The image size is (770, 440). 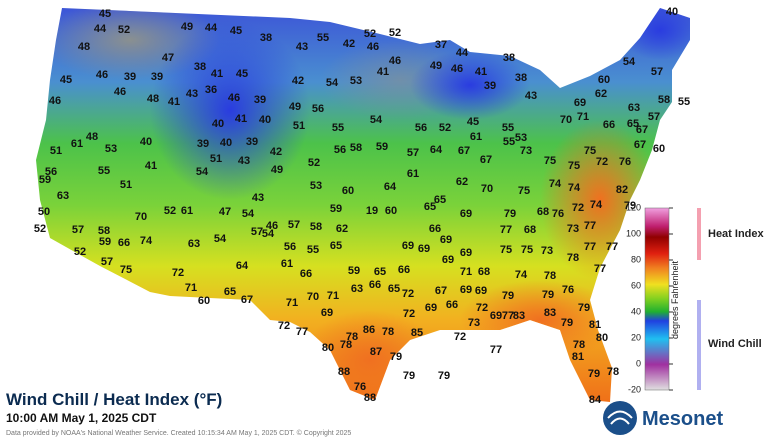 I want to click on station-value: 36, so click(x=211, y=90).